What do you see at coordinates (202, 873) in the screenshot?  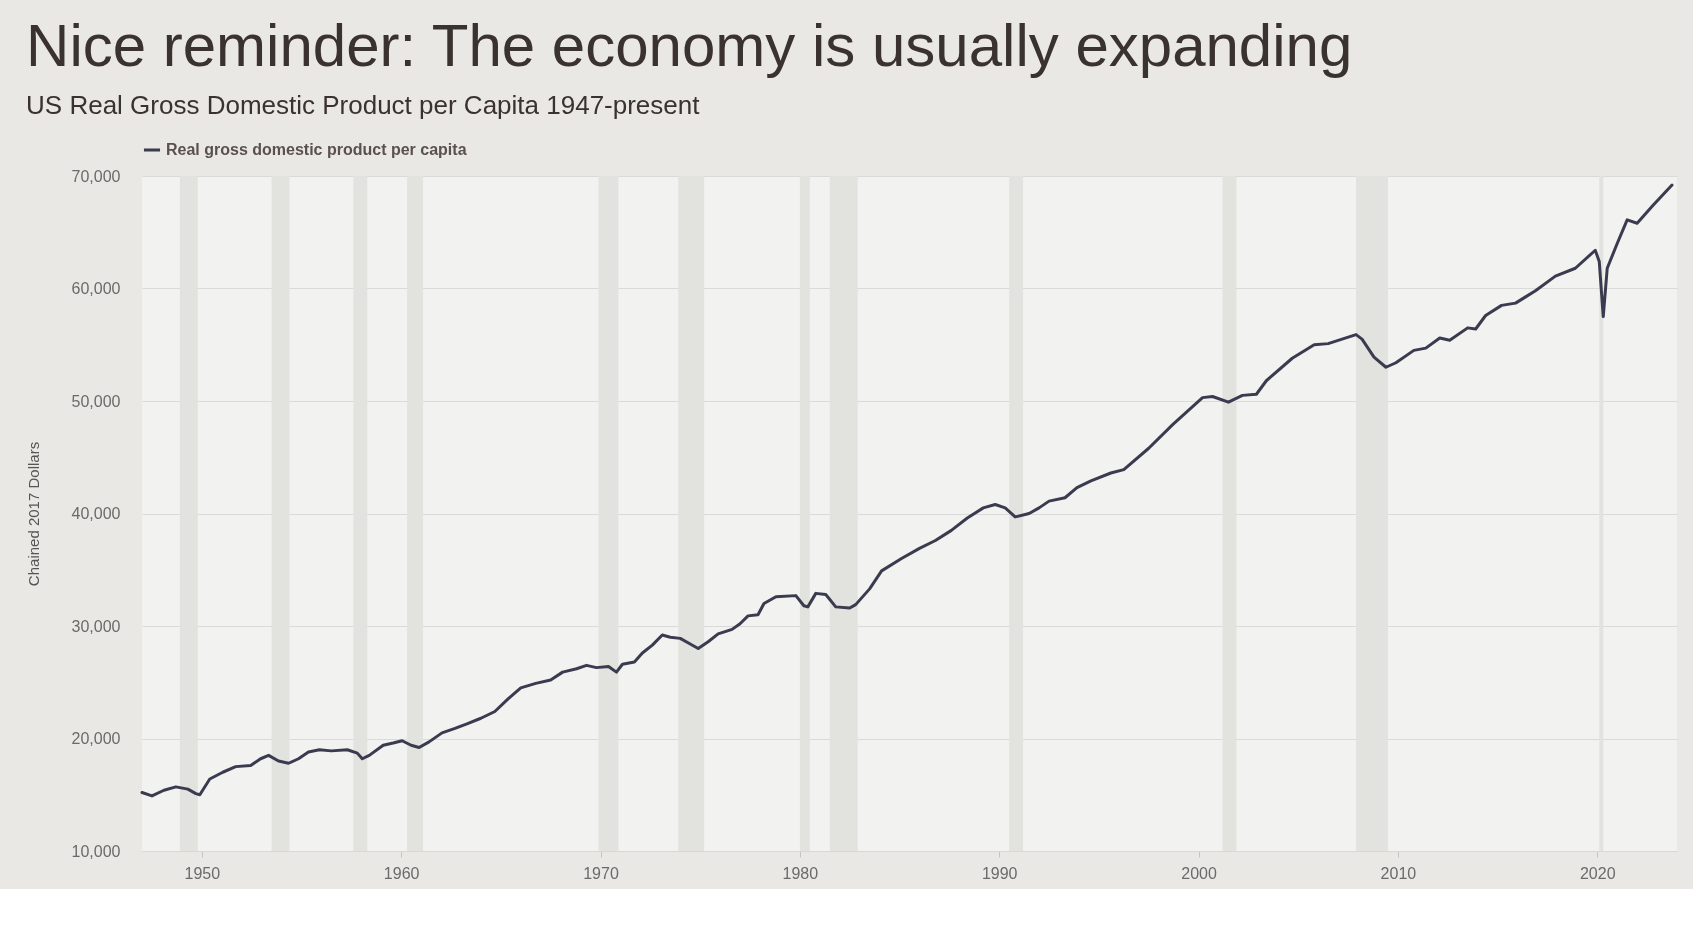 I see `x-tick-label: 1950` at bounding box center [202, 873].